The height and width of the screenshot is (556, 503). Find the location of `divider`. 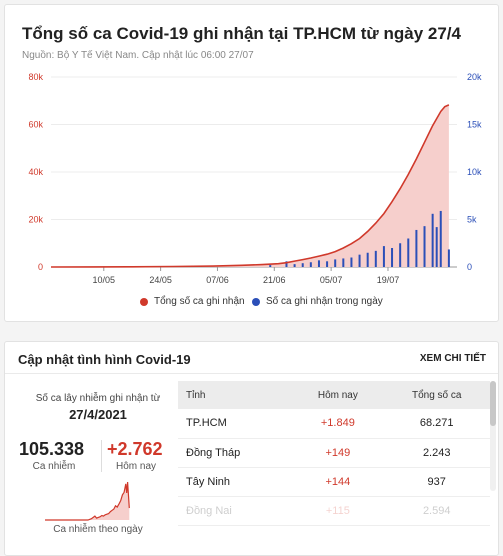

divider is located at coordinates (251, 373).